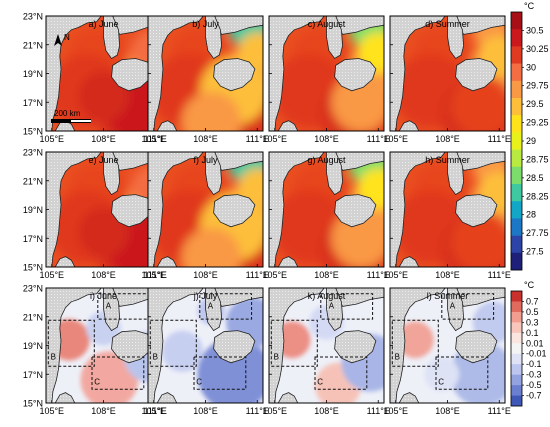 This screenshot has height=427, width=550. Describe the element at coordinates (103, 160) in the screenshot. I see `panel-title: e) June` at that location.